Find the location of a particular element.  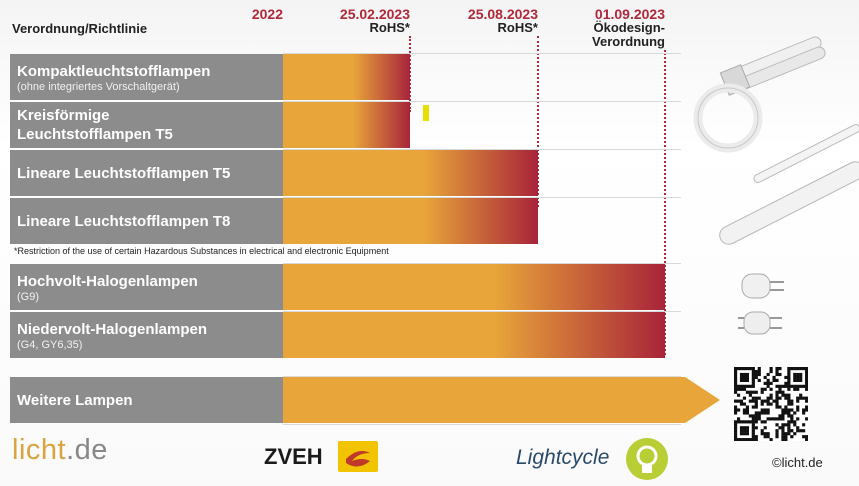

licht-de-logo: licht.de is located at coordinates (60, 450).